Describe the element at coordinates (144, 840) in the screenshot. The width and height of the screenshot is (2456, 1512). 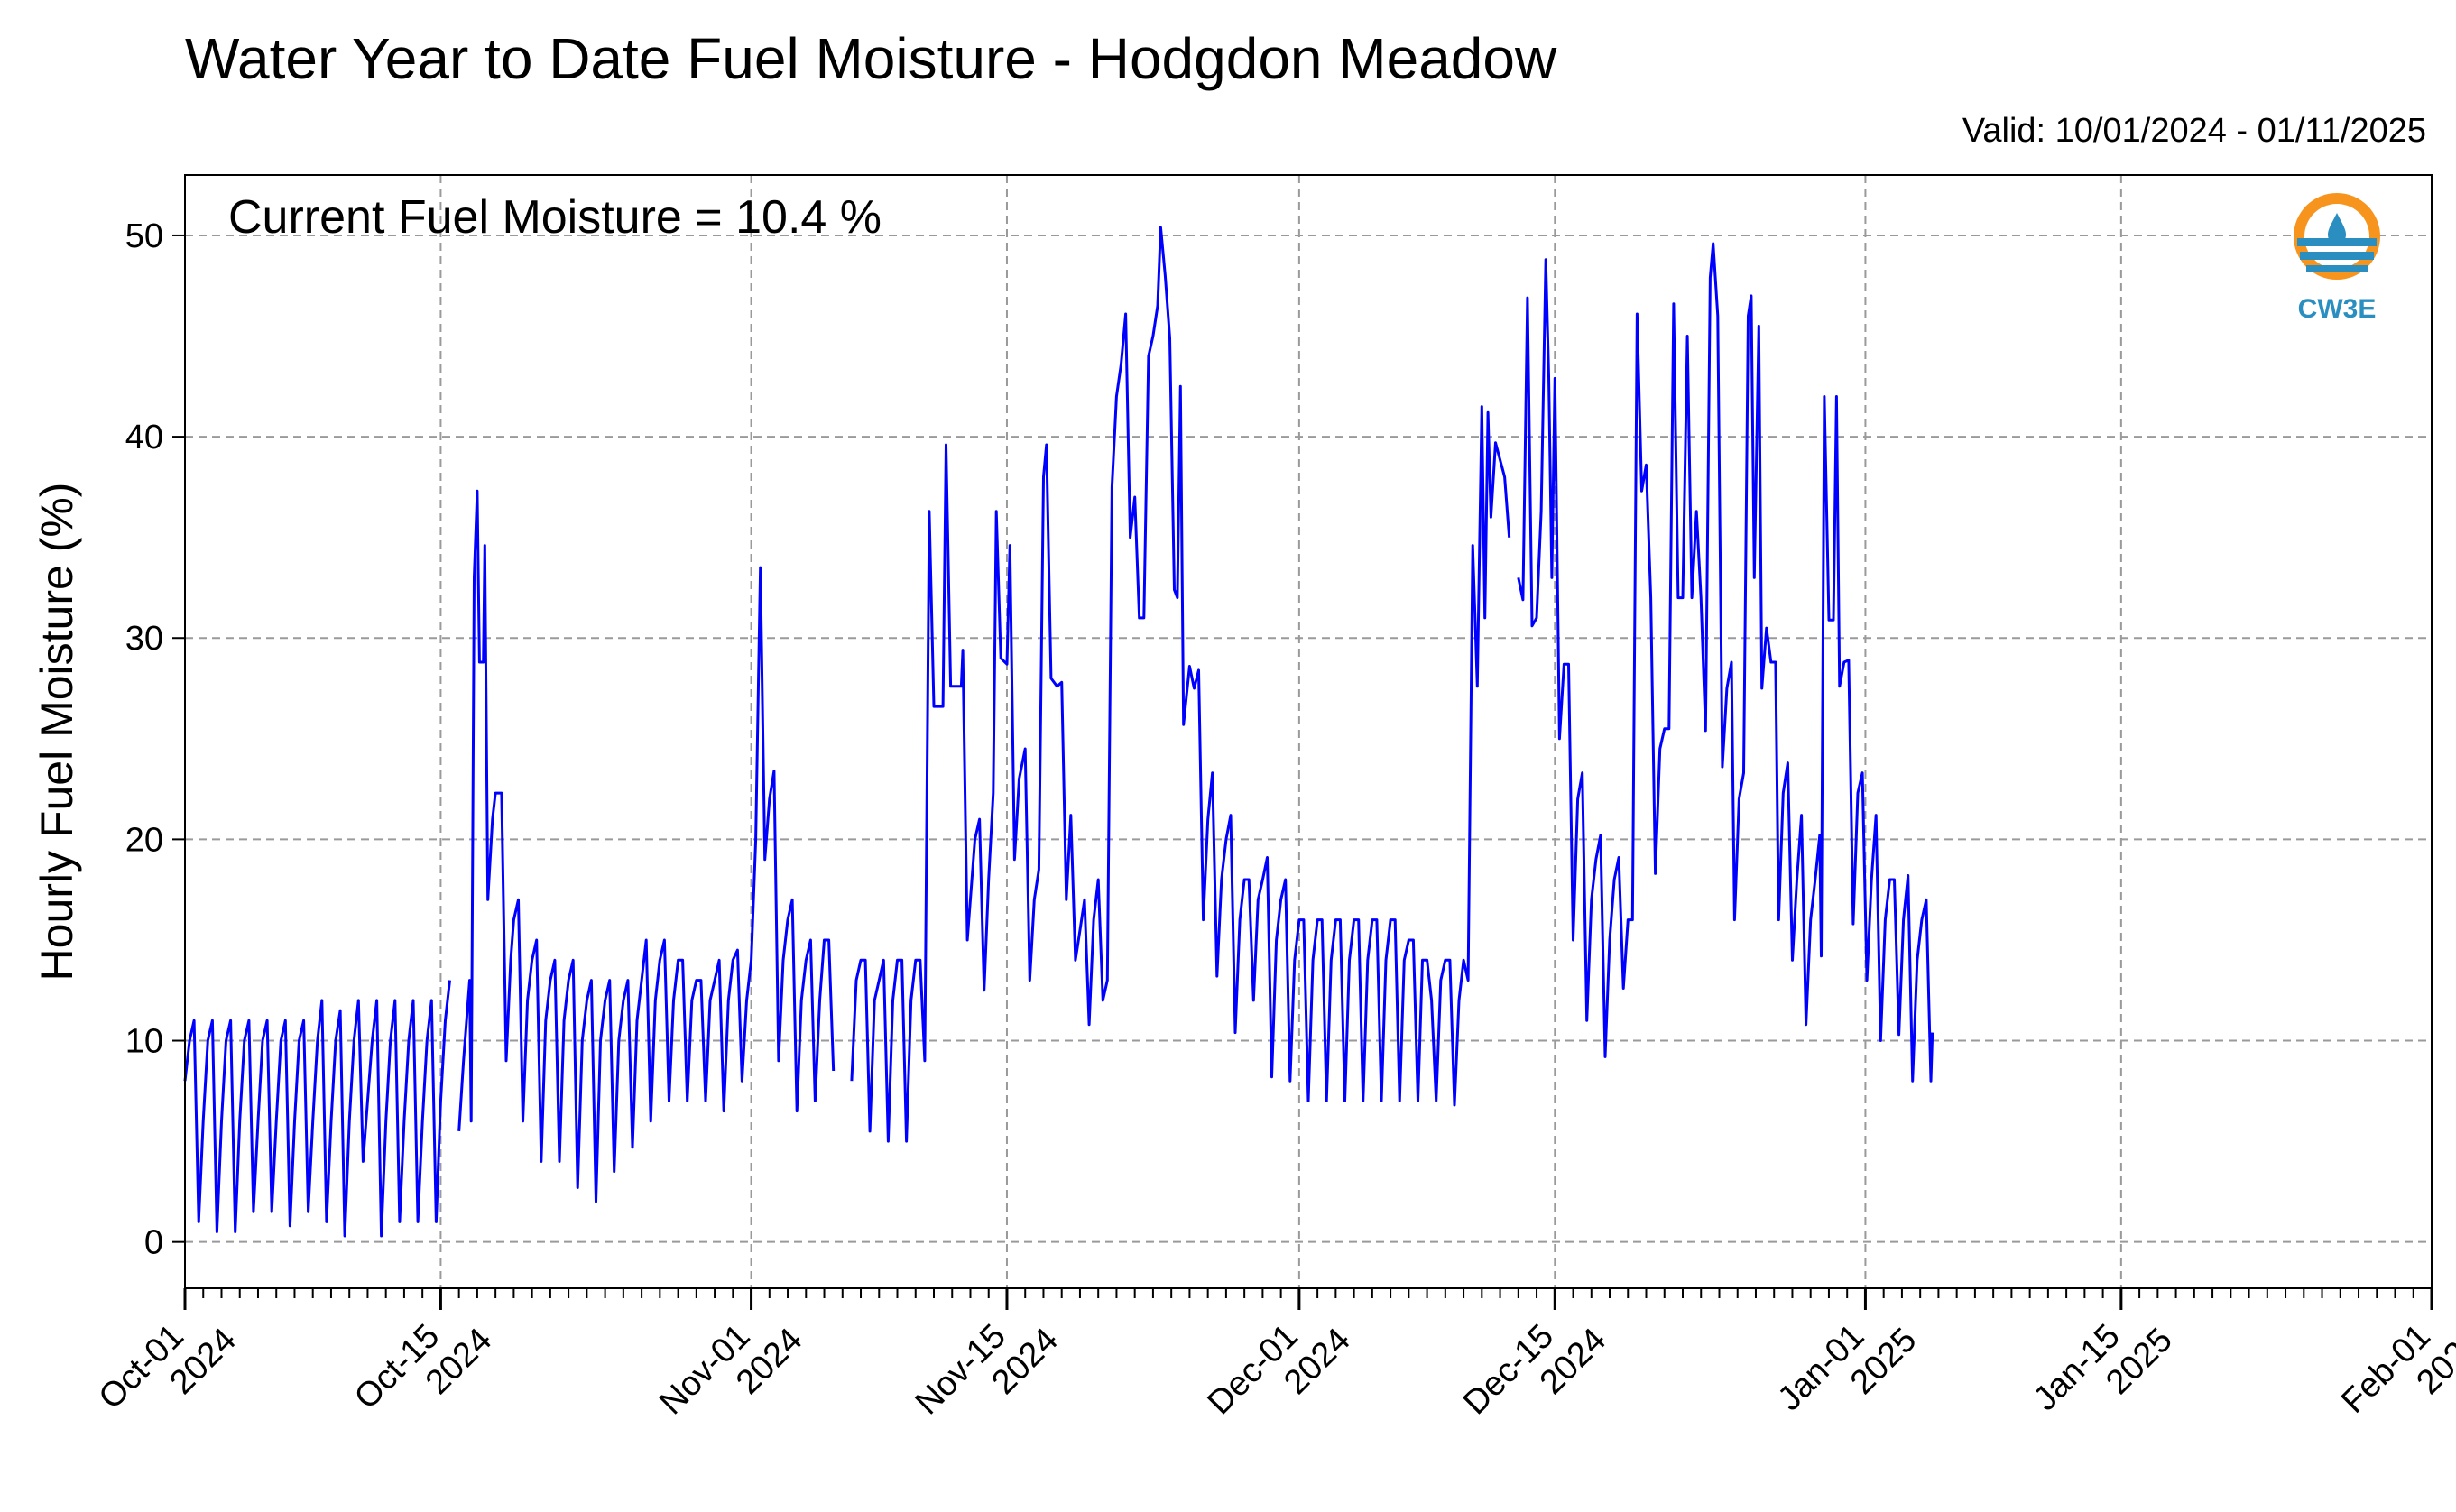
I see `y-tick-label: 20` at that location.